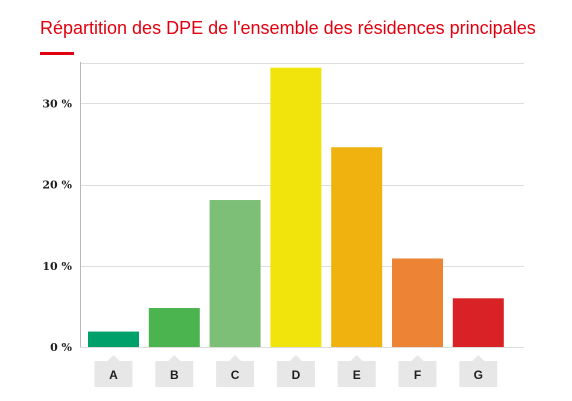 The image size is (572, 401). What do you see at coordinates (235, 273) in the screenshot?
I see `bar-C` at bounding box center [235, 273].